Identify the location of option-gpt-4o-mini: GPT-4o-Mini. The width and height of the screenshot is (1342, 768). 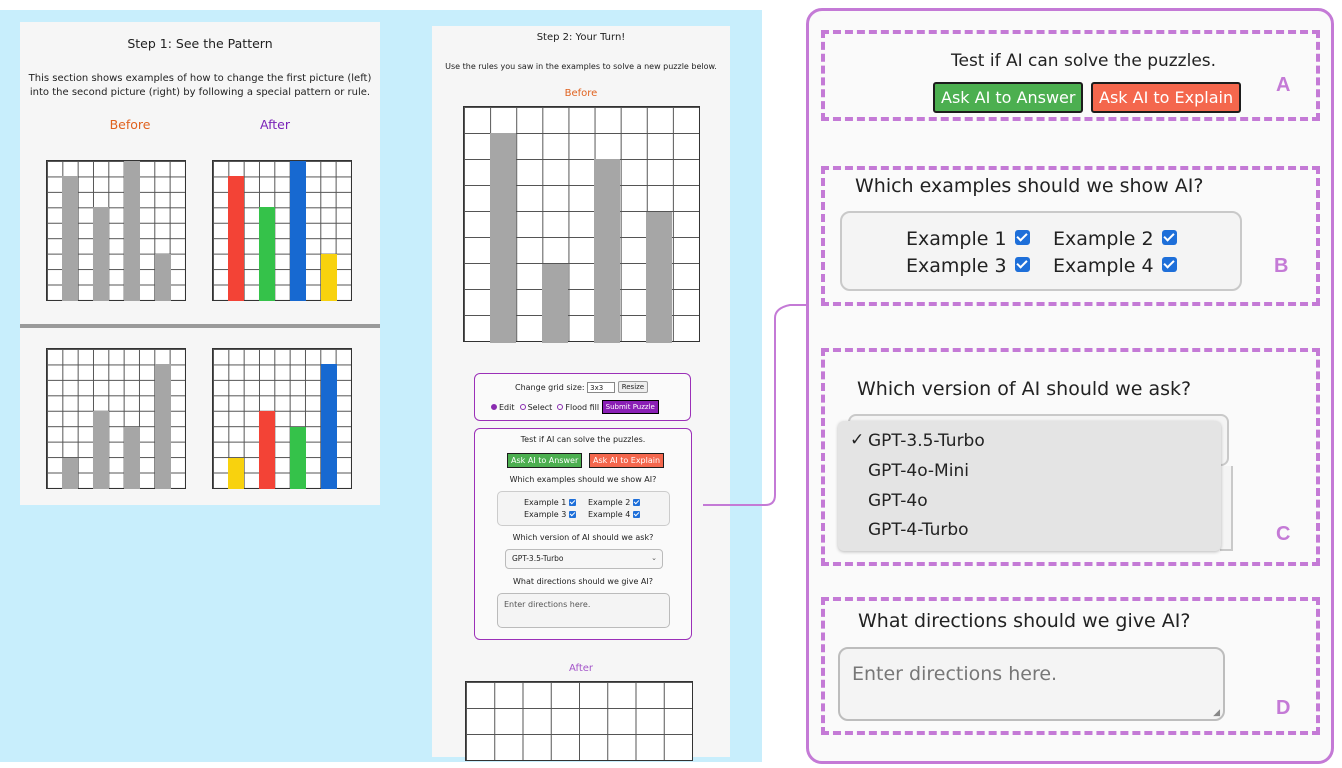
(918, 471).